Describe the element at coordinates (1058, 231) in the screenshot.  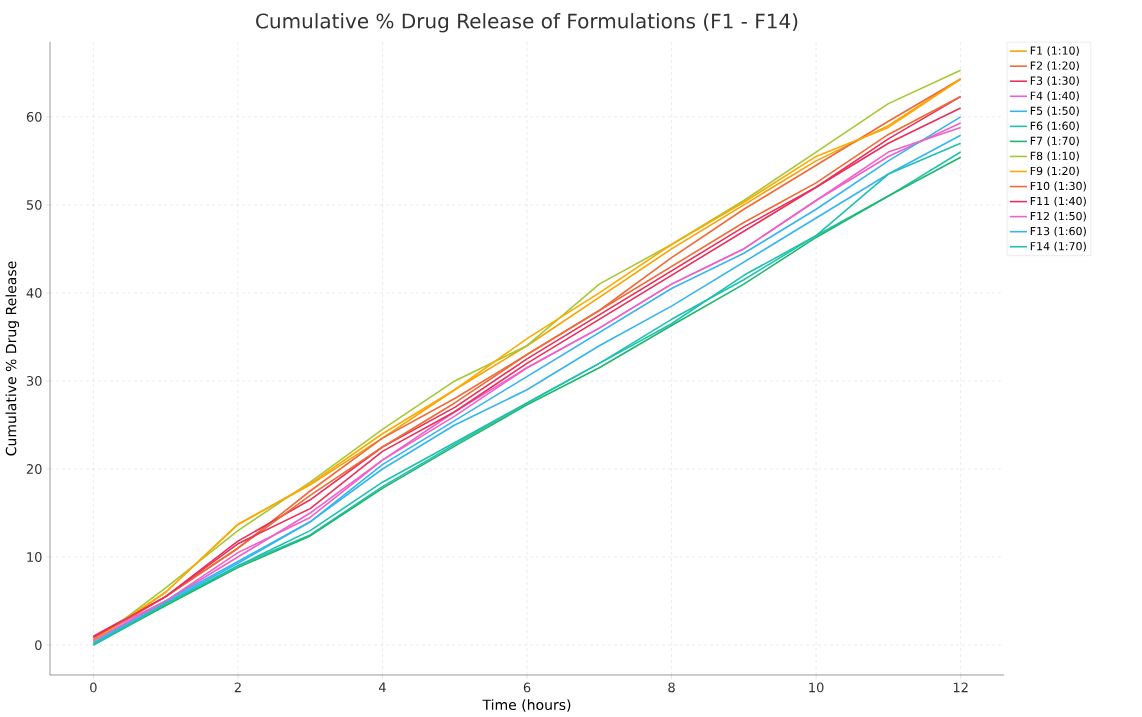
I see `legend-label: F13 (1:60)` at that location.